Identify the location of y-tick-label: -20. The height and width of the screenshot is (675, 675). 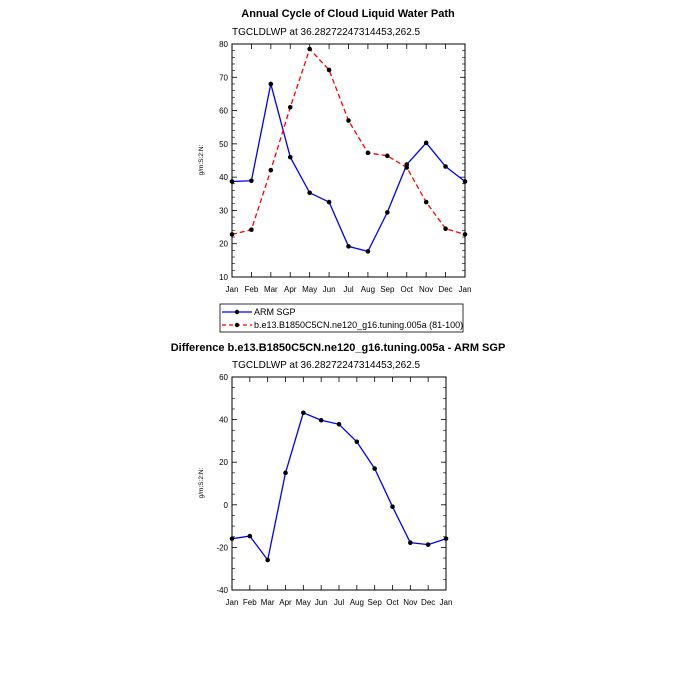
(222, 547).